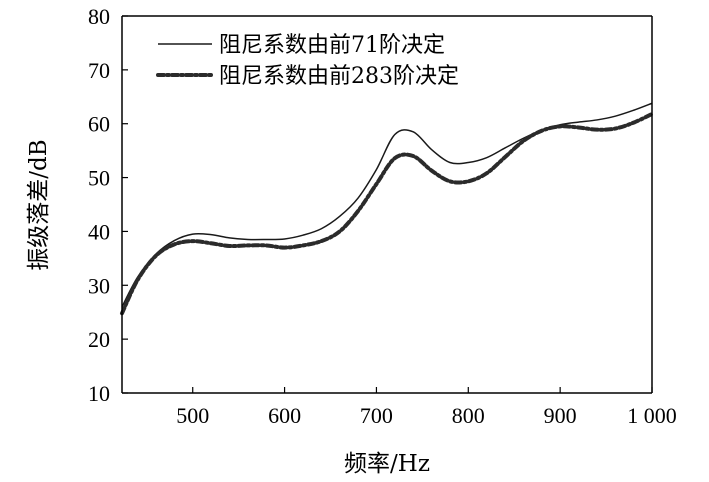 This screenshot has width=709, height=482. Describe the element at coordinates (468, 415) in the screenshot. I see `x-tick-label-3: 800` at that location.